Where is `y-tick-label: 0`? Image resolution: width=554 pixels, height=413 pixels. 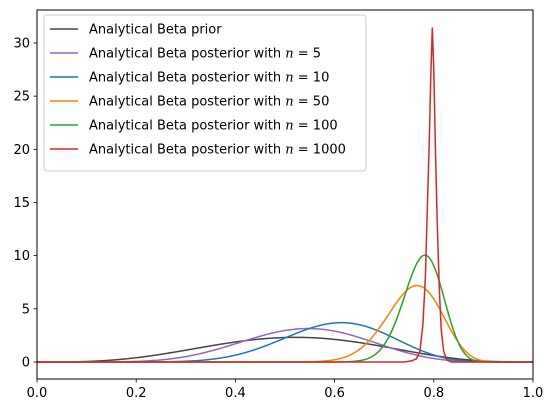
y-tick-label: 0 is located at coordinates (26, 362).